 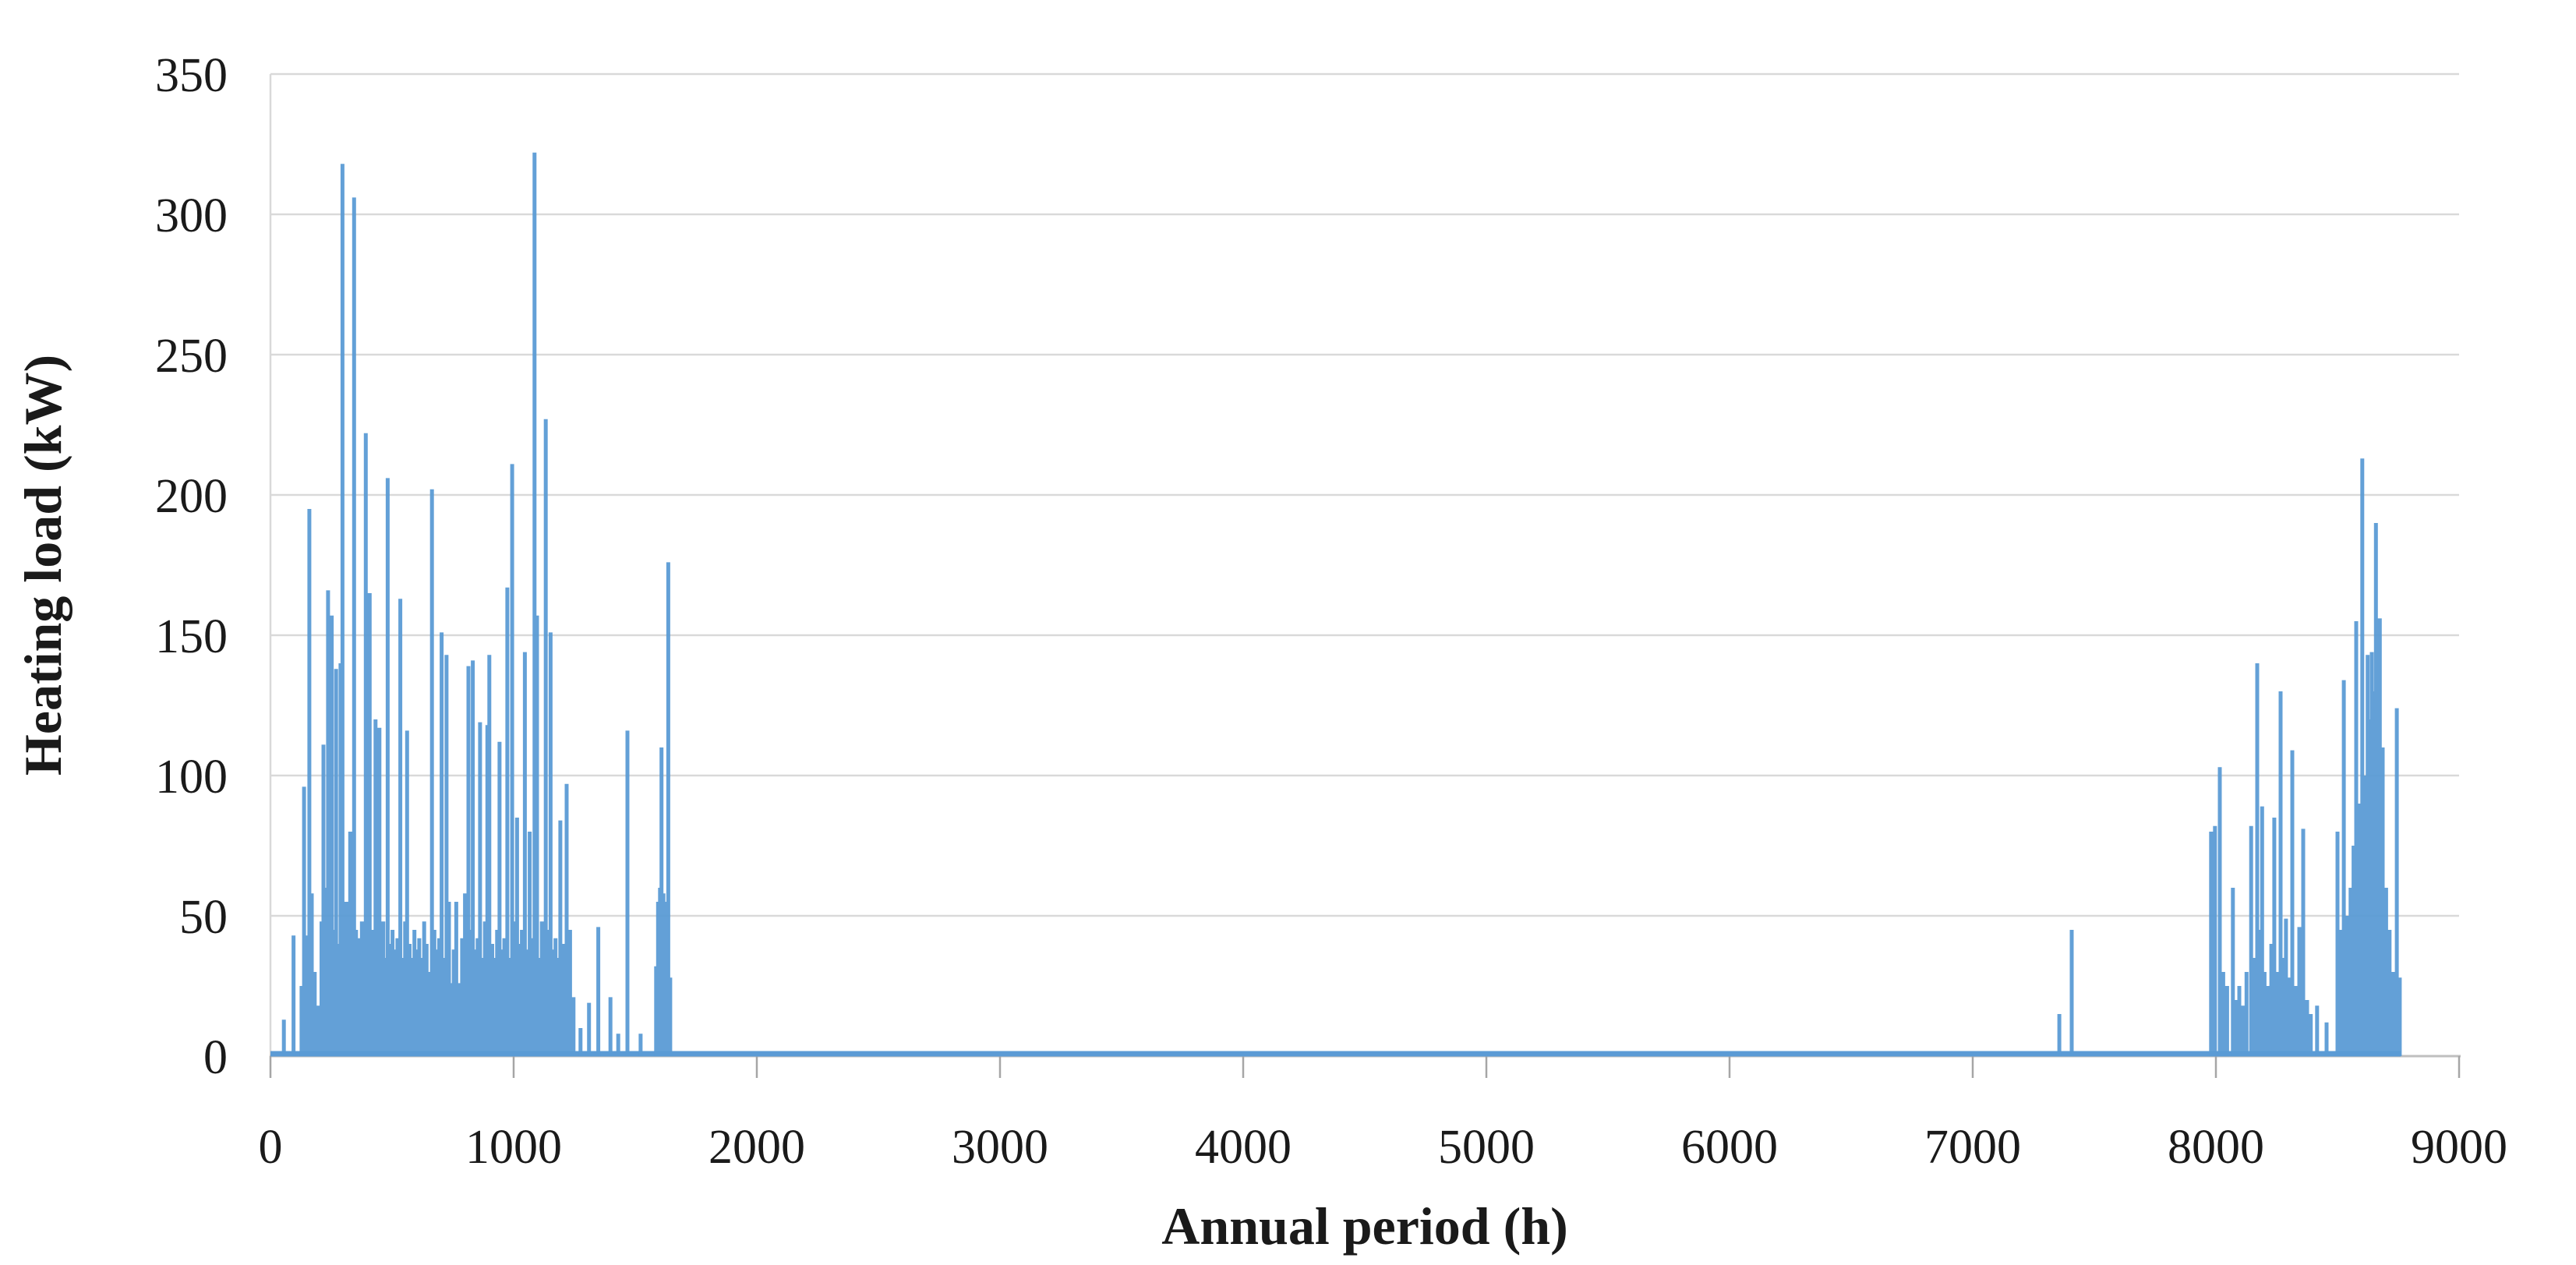 I want to click on x-tick-label: 5000, so click(x=1486, y=1147).